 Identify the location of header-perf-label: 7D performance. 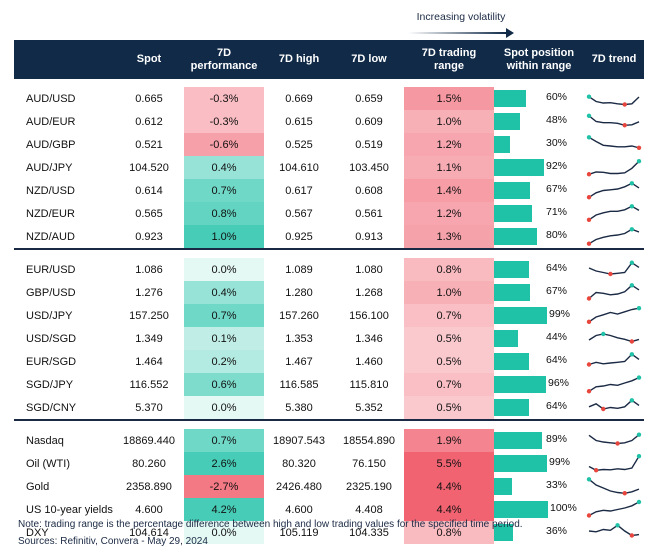
(224, 59).